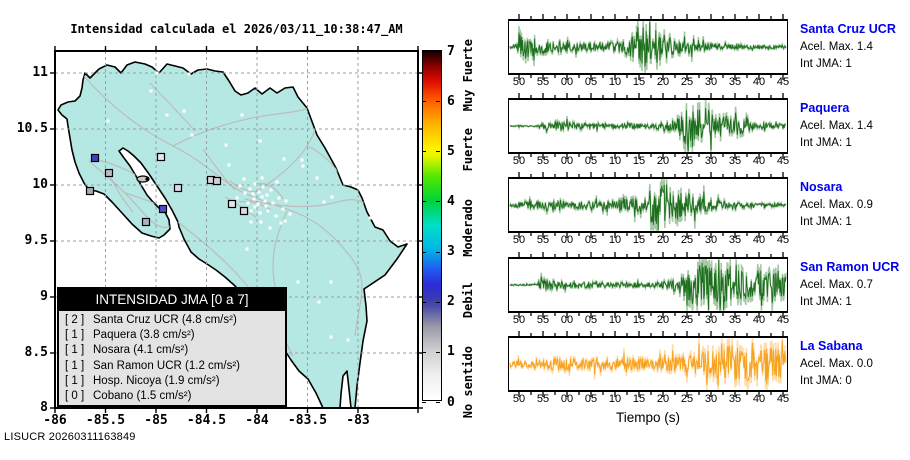 The height and width of the screenshot is (460, 910). What do you see at coordinates (109, 173) in the screenshot?
I see `station-marker-hosp-nicoya` at bounding box center [109, 173].